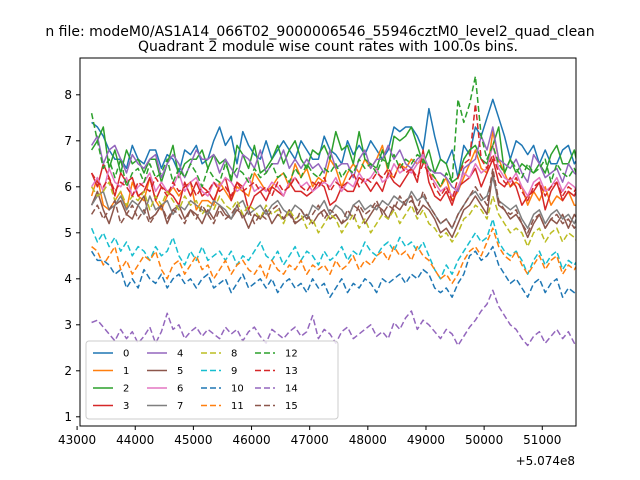 The image size is (640, 480). I want to click on x-tick-label: 50000, so click(484, 440).